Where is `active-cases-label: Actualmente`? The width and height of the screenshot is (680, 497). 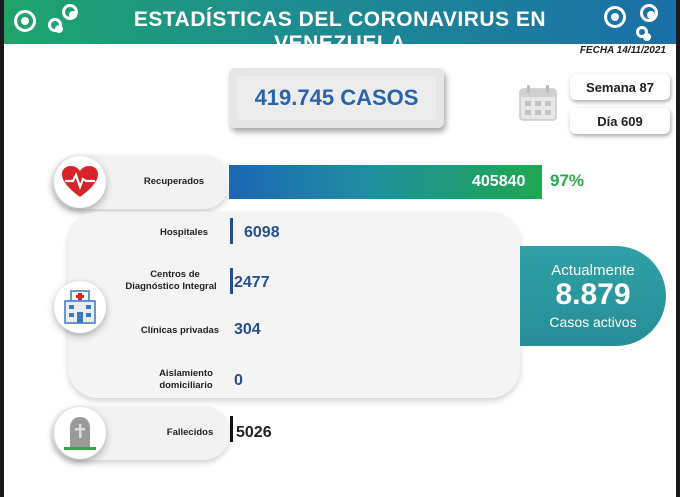 active-cases-label: Actualmente is located at coordinates (593, 270).